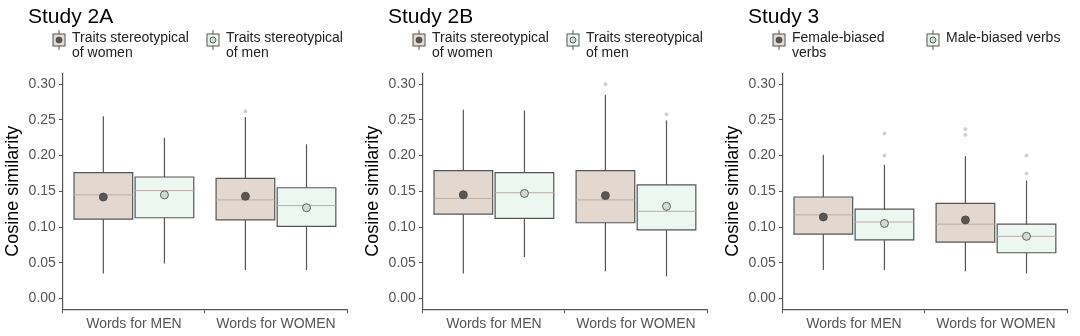 Image resolution: width=1080 pixels, height=336 pixels. Describe the element at coordinates (71, 16) in the screenshot. I see `chart-title: Study 2A` at that location.